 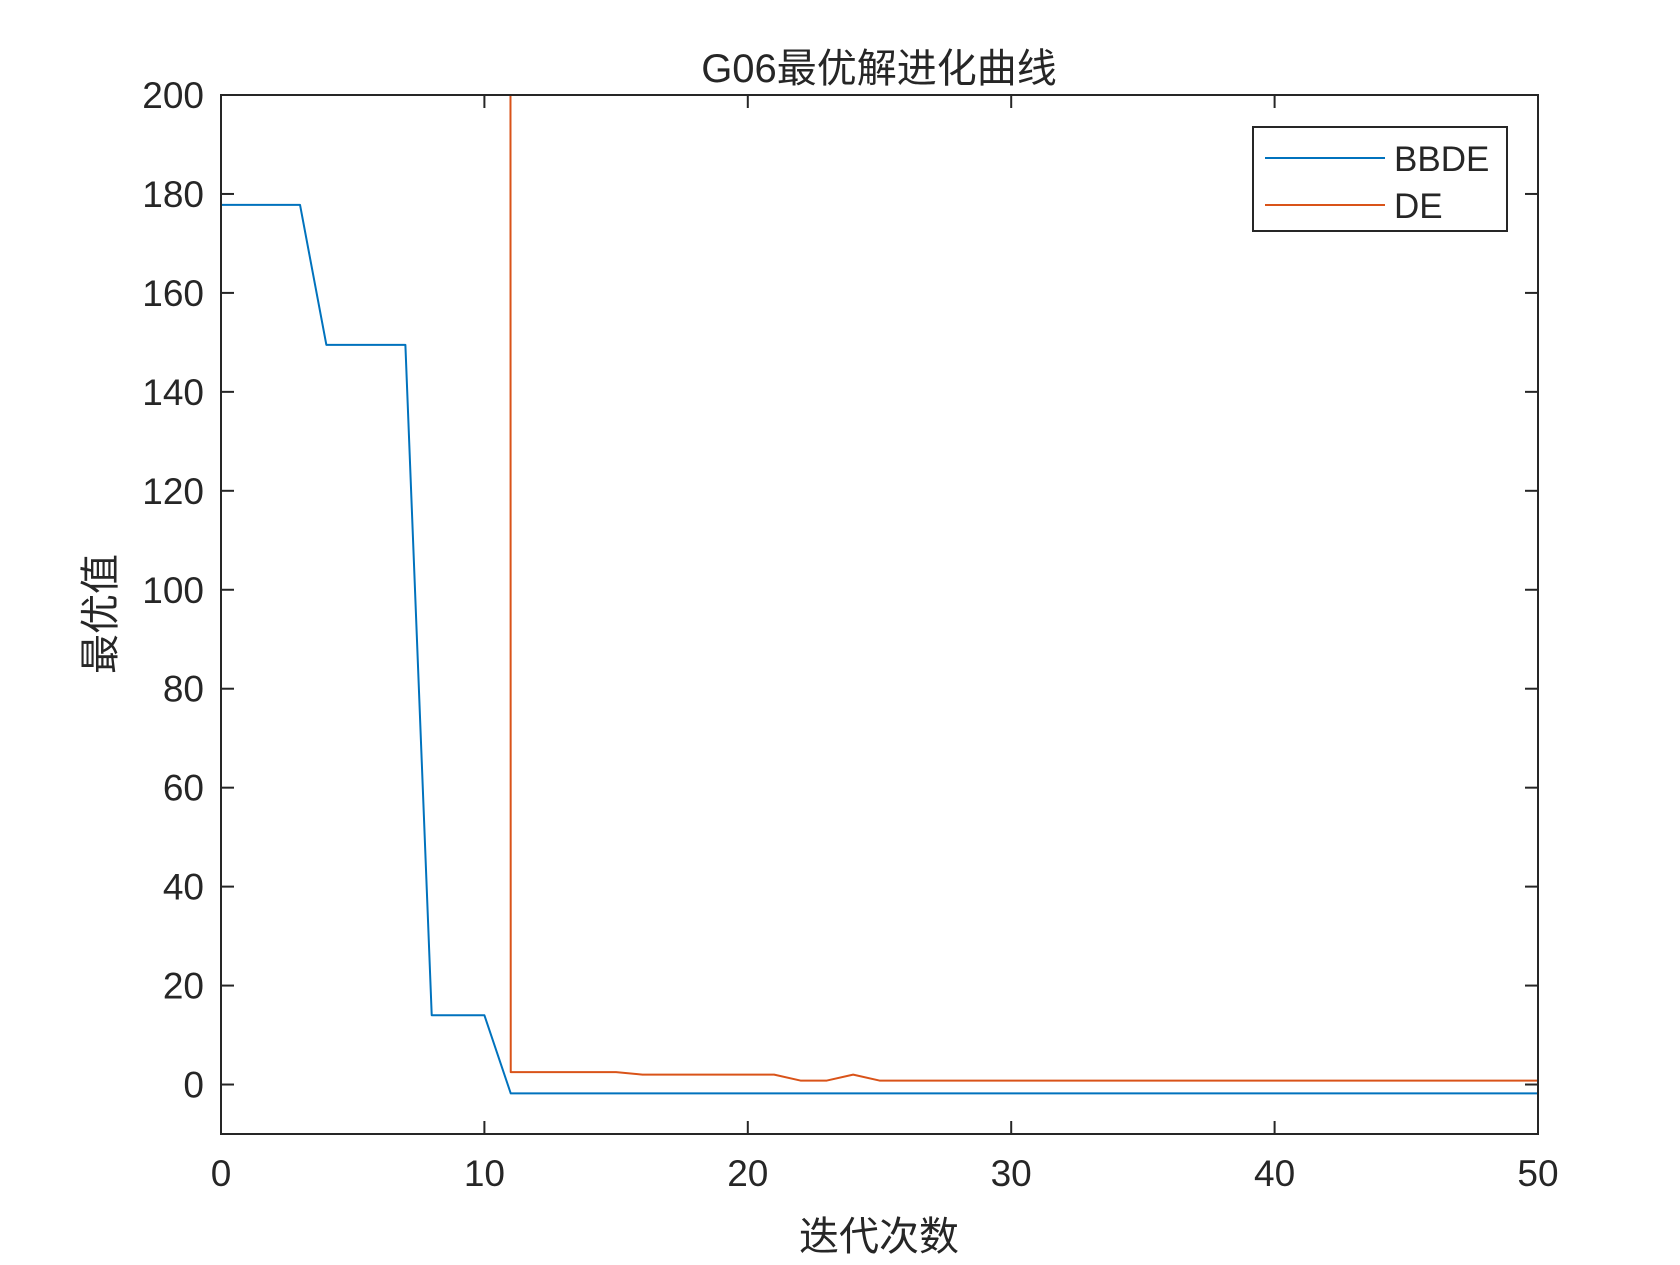 What do you see at coordinates (173, 194) in the screenshot?
I see `y-tick-label: 180` at bounding box center [173, 194].